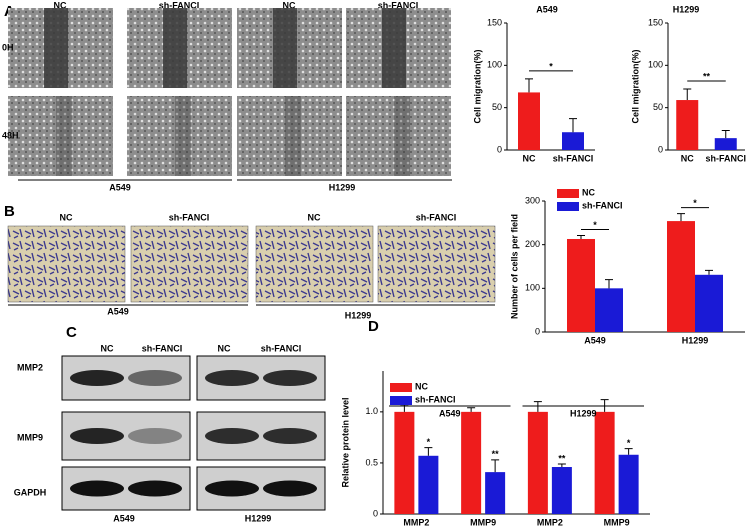  Describe the element at coordinates (371, 462) in the screenshot. I see `y-tick-label: 0.5` at that location.